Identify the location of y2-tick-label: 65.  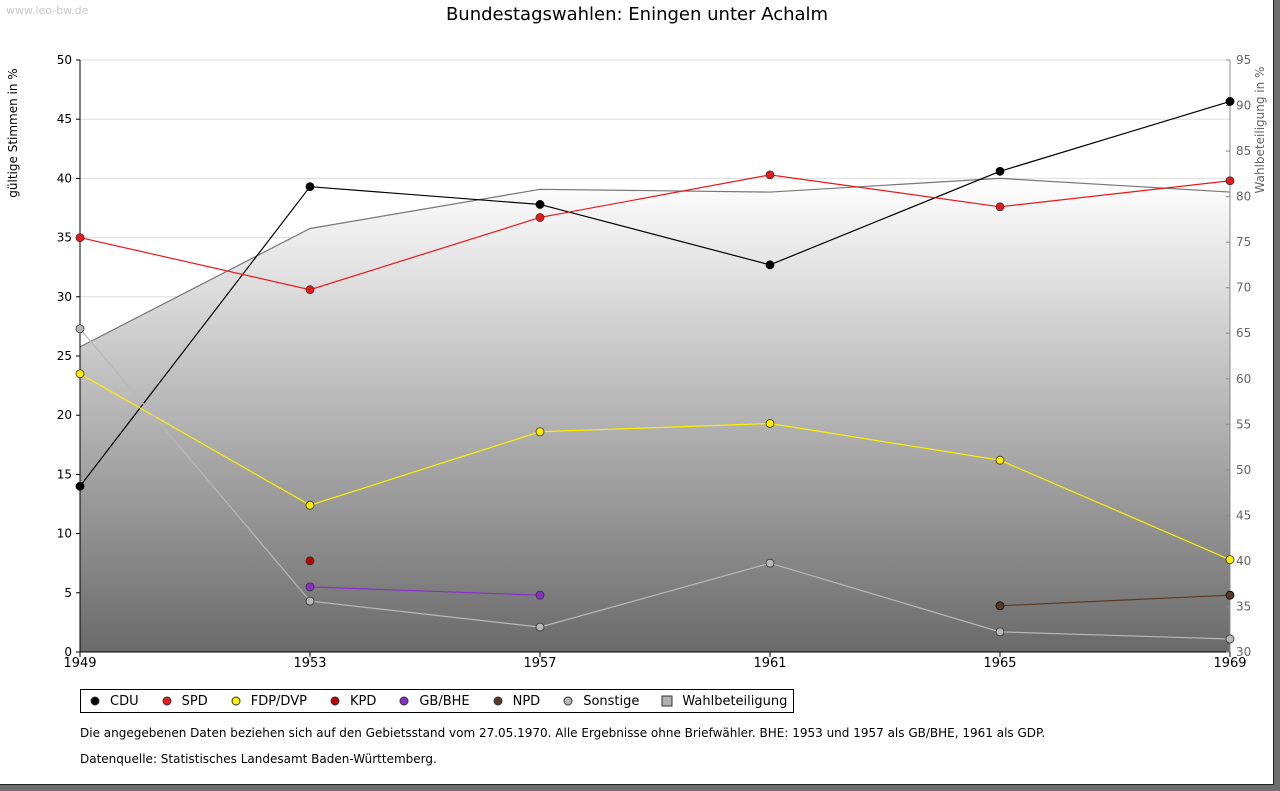
(1243, 333).